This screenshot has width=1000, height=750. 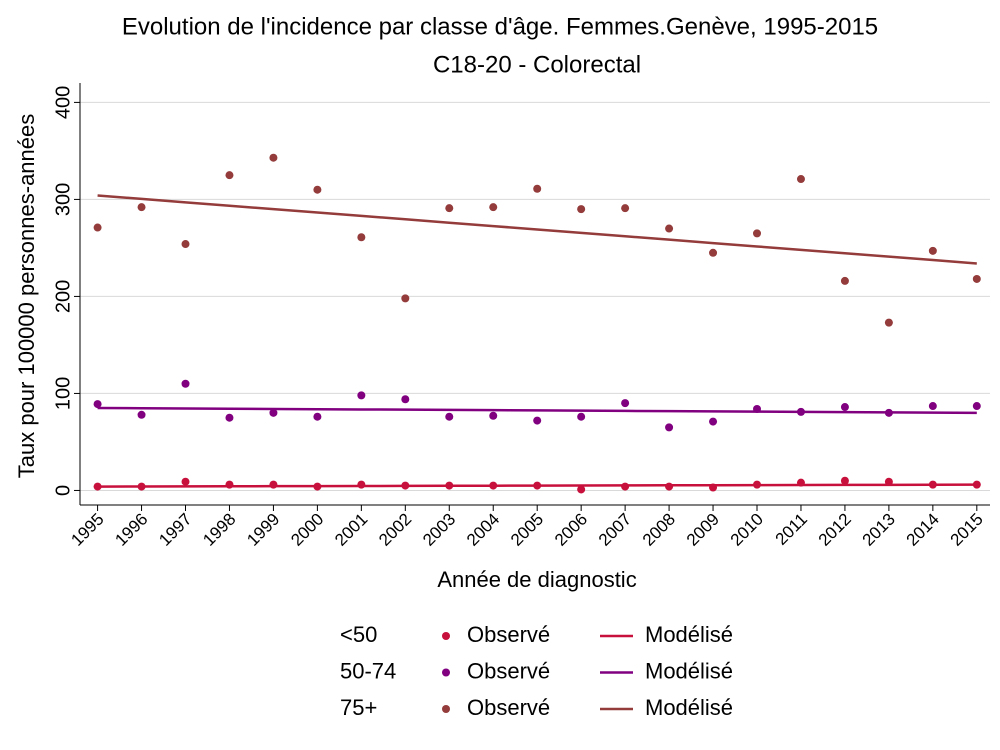 What do you see at coordinates (358, 707) in the screenshot?
I see `legend-group: 75+` at bounding box center [358, 707].